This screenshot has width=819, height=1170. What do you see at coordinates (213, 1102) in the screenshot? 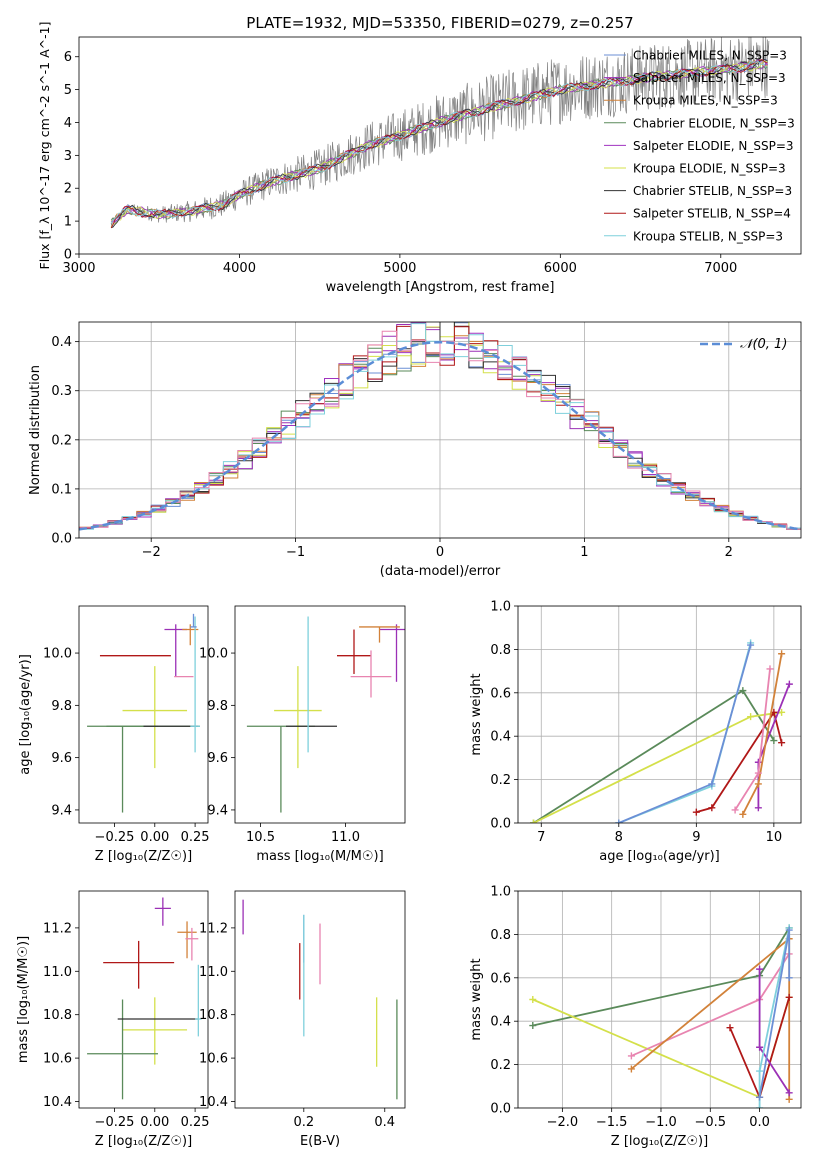
I see `y-tick-label: 10.4` at bounding box center [213, 1102].